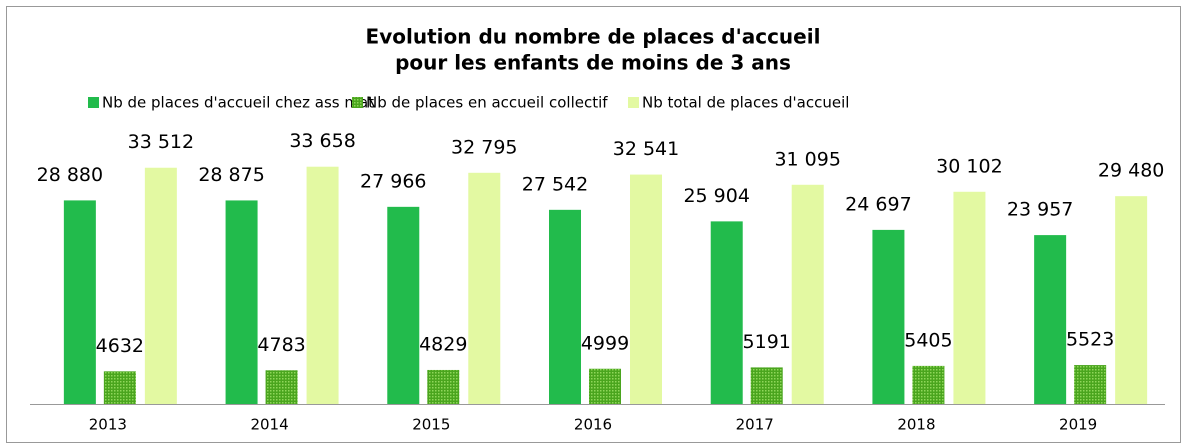  Describe the element at coordinates (108, 425) in the screenshot. I see `x-tick-label: 2013` at that location.